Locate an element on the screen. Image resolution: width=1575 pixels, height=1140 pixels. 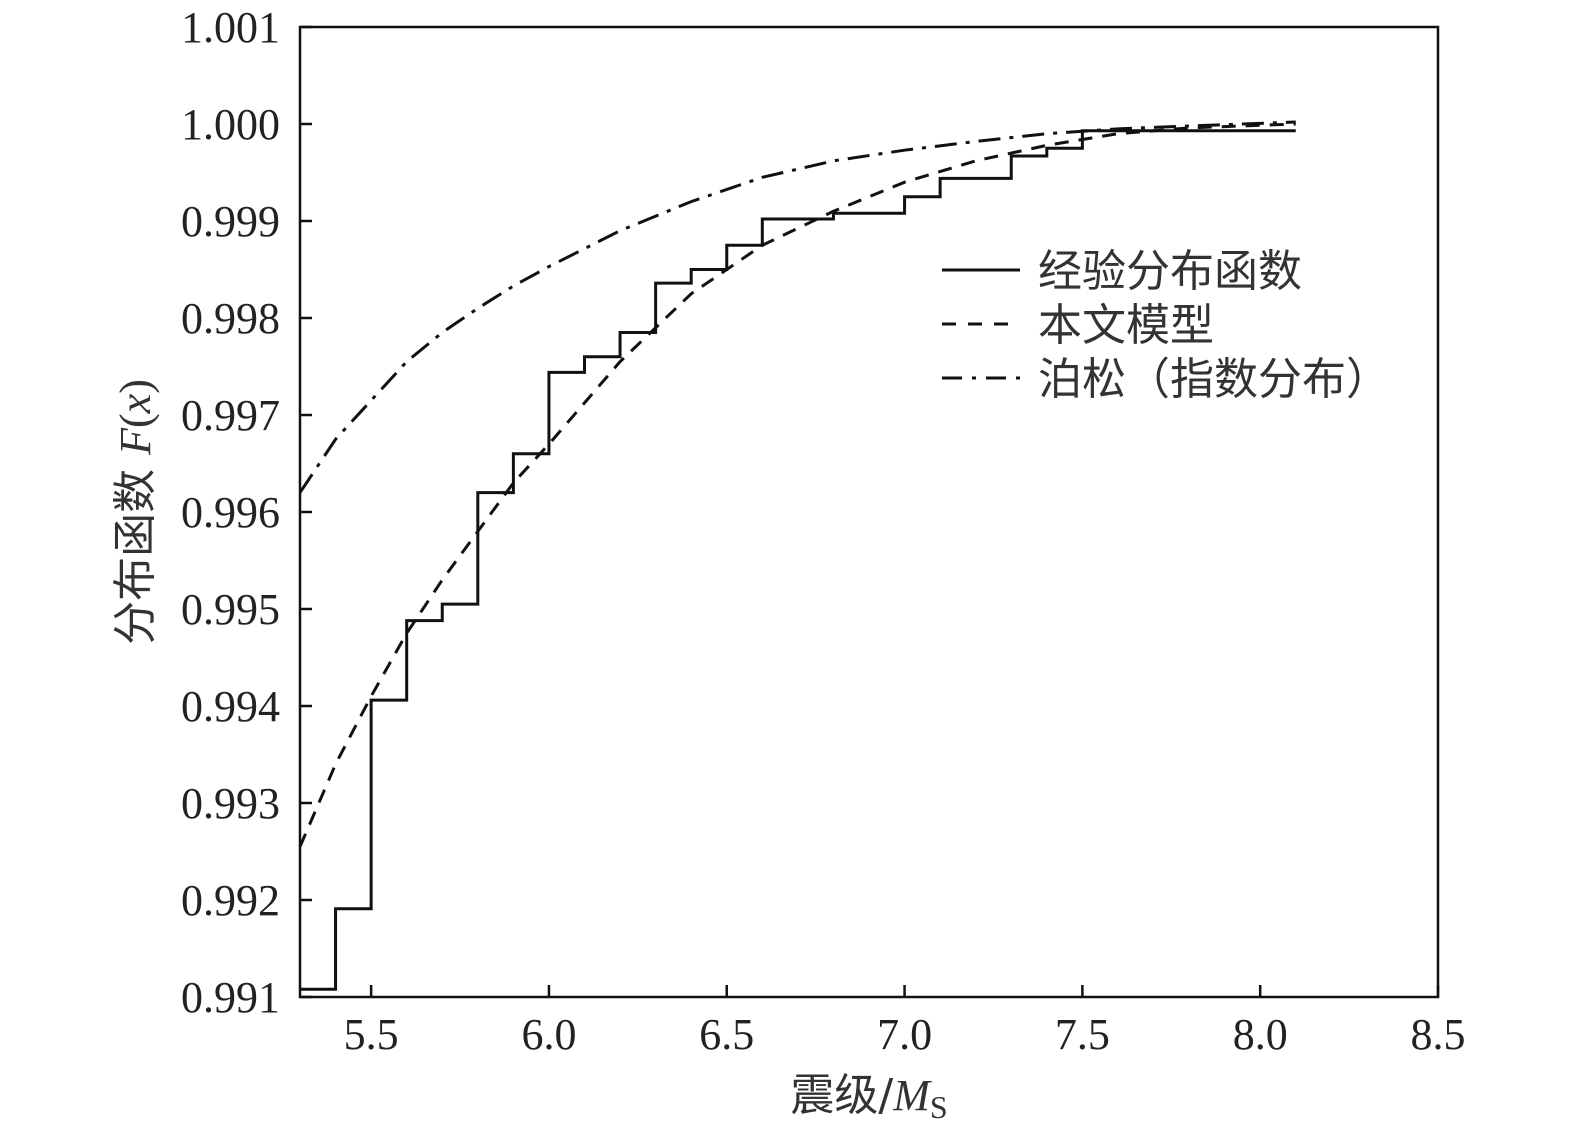
x-axis-title-italic: M is located at coordinates (912, 1095).